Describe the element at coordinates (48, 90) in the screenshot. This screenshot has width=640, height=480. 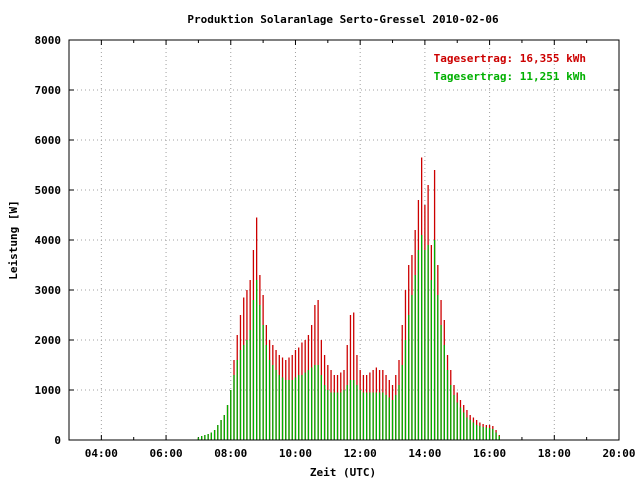
I see `y-tick-label: 7000` at that location.